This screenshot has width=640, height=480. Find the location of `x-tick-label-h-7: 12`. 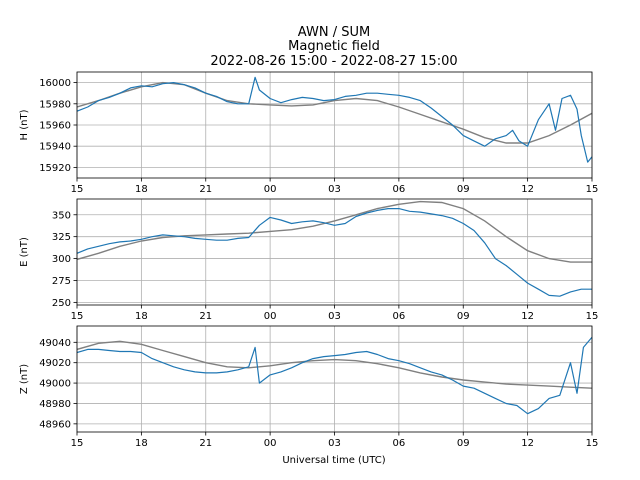

x-tick-label-h-7: 12 is located at coordinates (527, 189).